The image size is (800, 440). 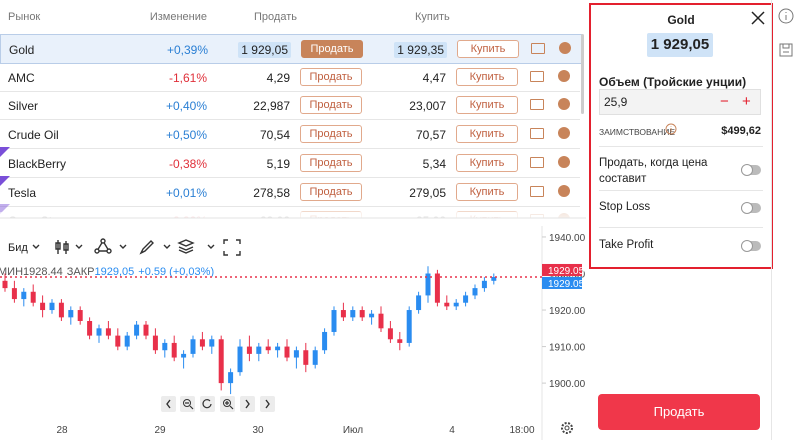 What do you see at coordinates (23, 106) in the screenshot?
I see `market-name: Silver` at bounding box center [23, 106].